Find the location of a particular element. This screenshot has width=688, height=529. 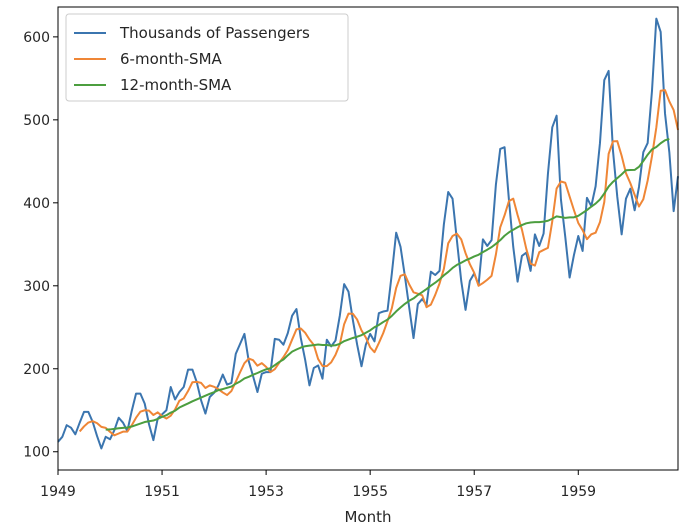

legend-box is located at coordinates (207, 57).